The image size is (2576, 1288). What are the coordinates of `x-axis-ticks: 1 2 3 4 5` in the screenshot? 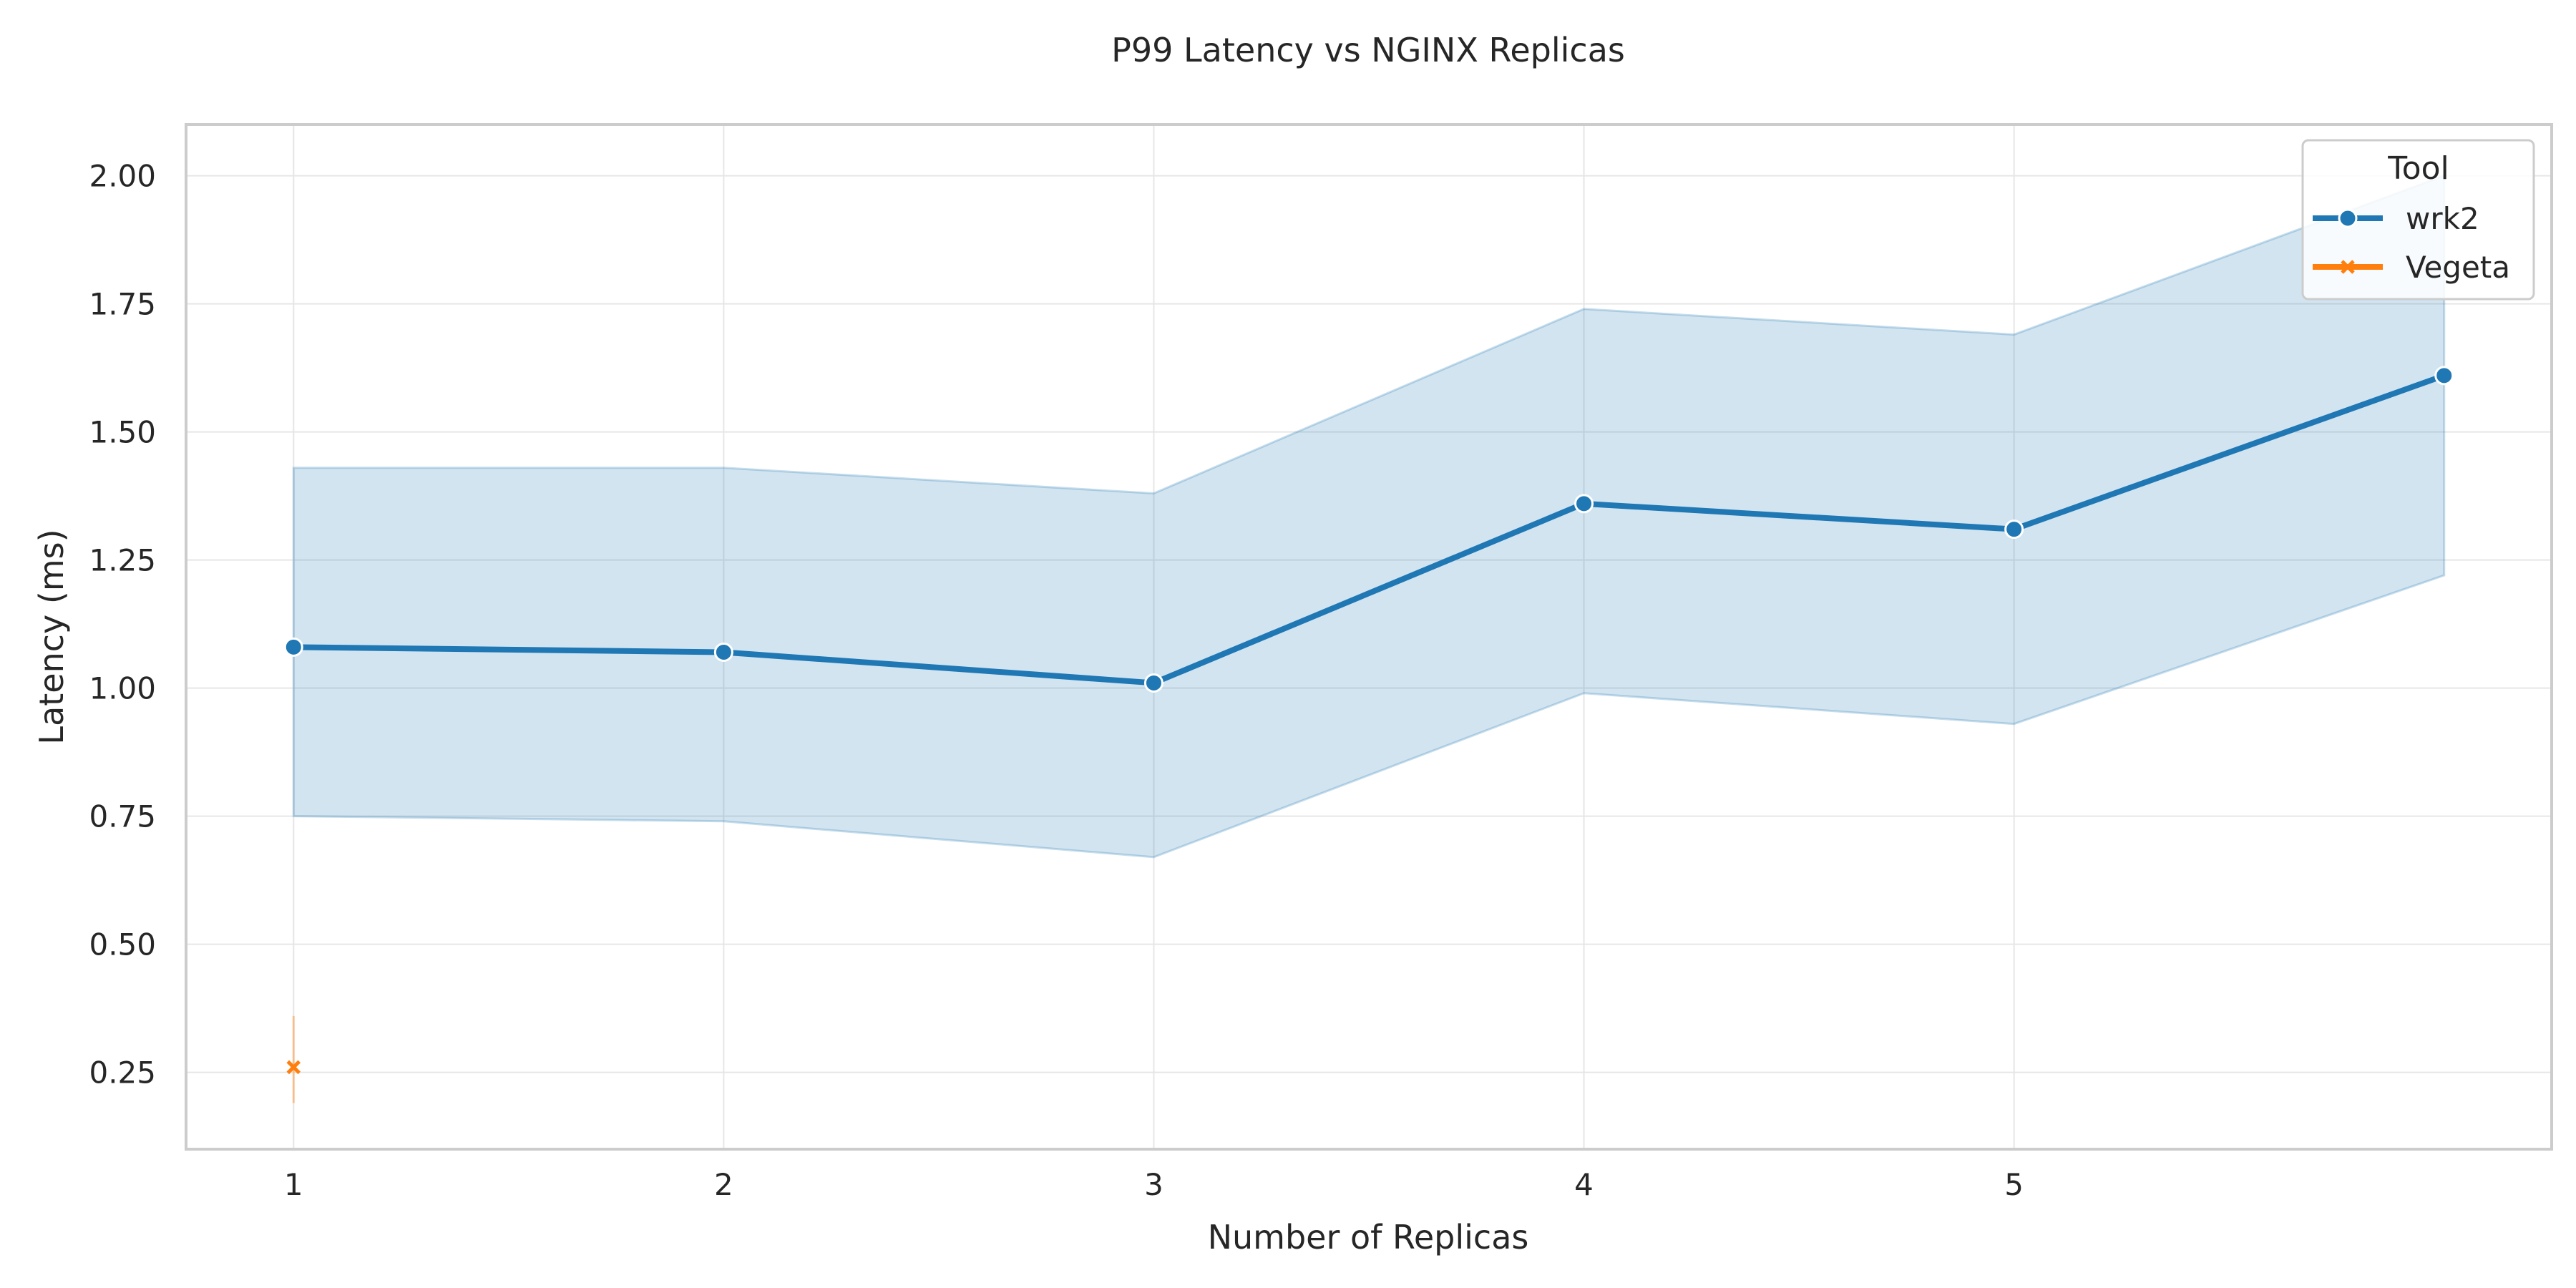 It's located at (1154, 1184).